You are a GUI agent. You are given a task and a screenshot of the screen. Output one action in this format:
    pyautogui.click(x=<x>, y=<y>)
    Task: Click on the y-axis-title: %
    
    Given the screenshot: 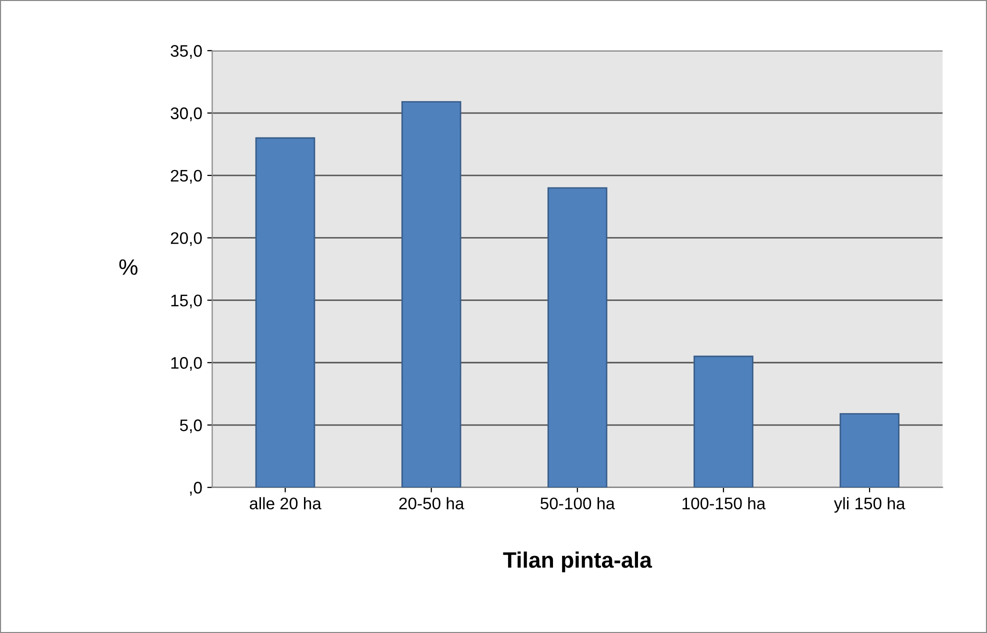 What is the action you would take?
    pyautogui.click(x=128, y=267)
    